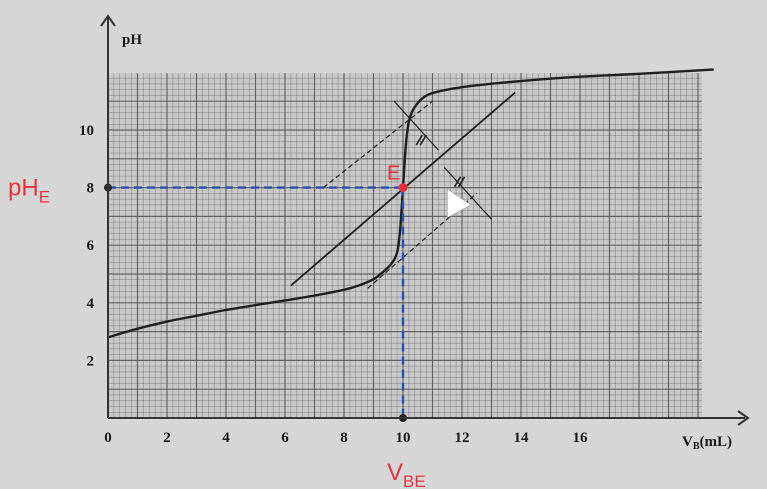 Image resolution: width=767 pixels, height=489 pixels. I want to click on y-tick-label: 6, so click(91, 246).